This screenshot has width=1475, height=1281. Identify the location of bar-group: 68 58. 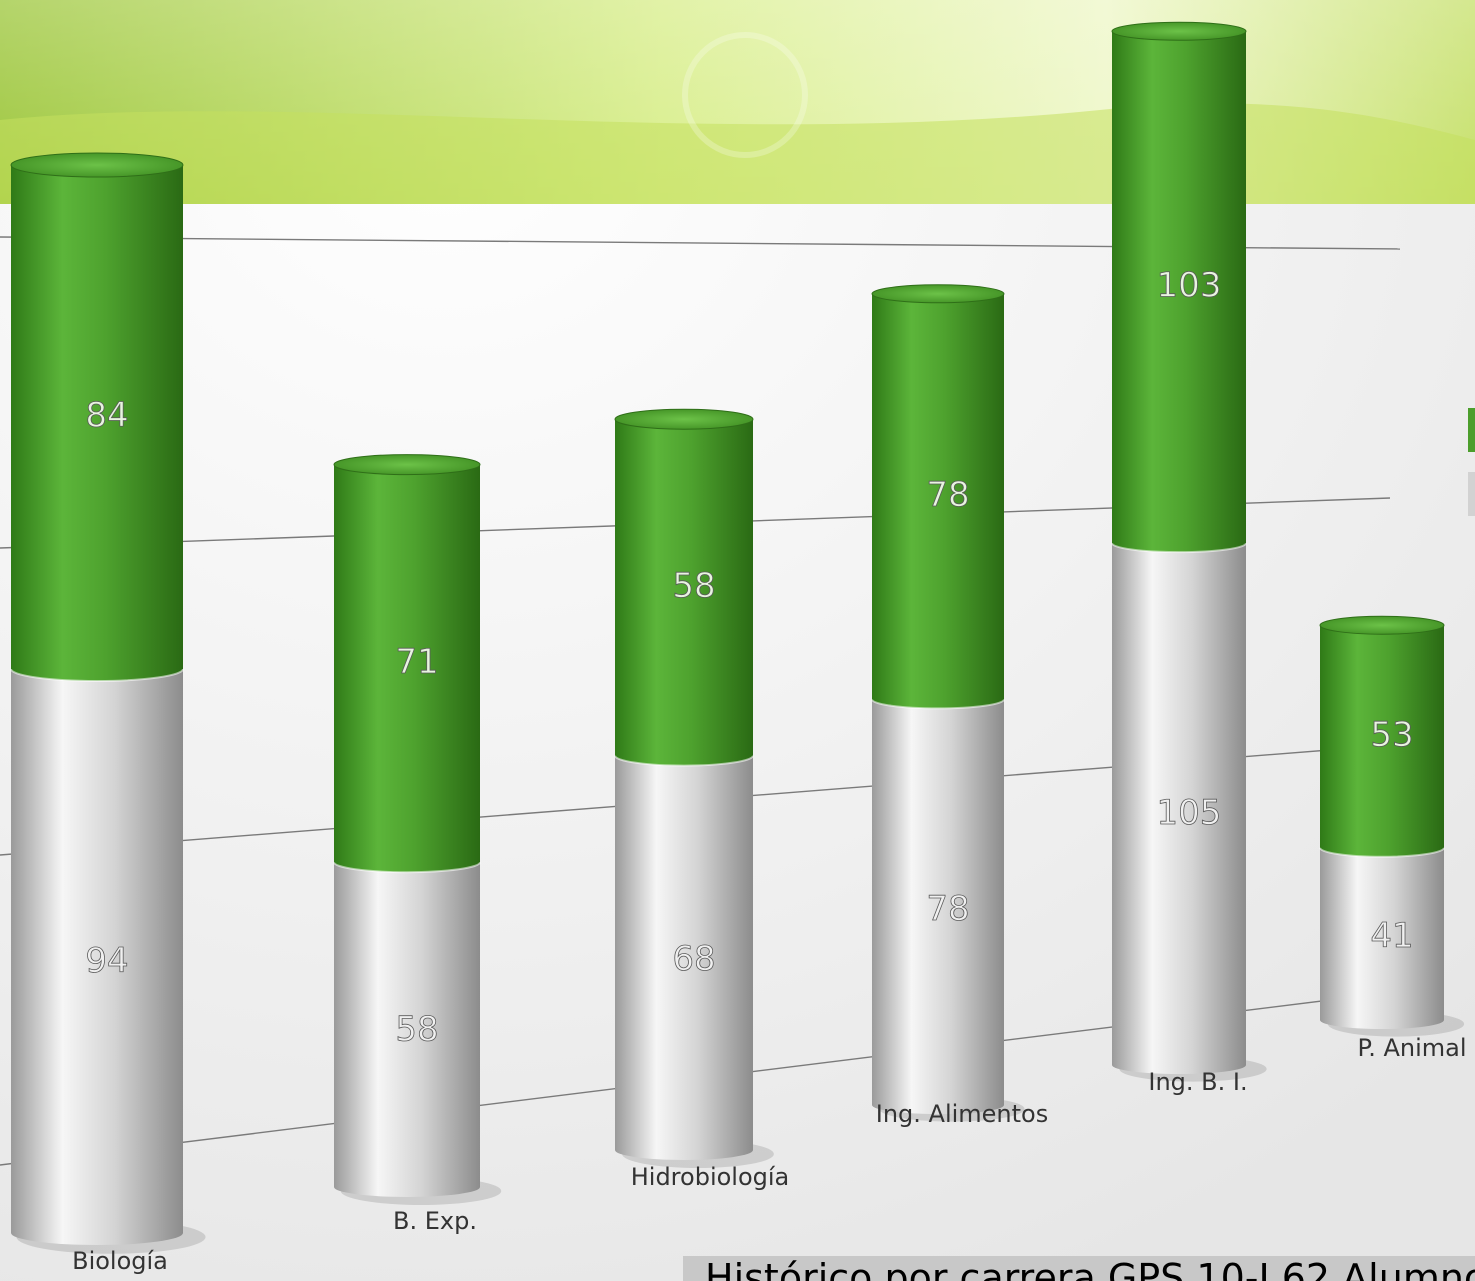
(694, 788).